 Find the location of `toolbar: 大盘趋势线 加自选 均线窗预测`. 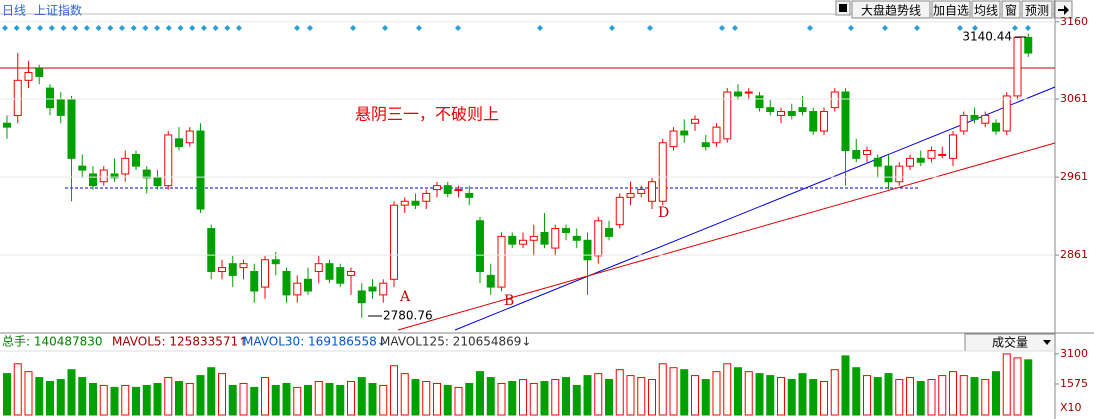

toolbar: 大盘趋势线 加自选 均线窗预测 is located at coordinates (954, 9).